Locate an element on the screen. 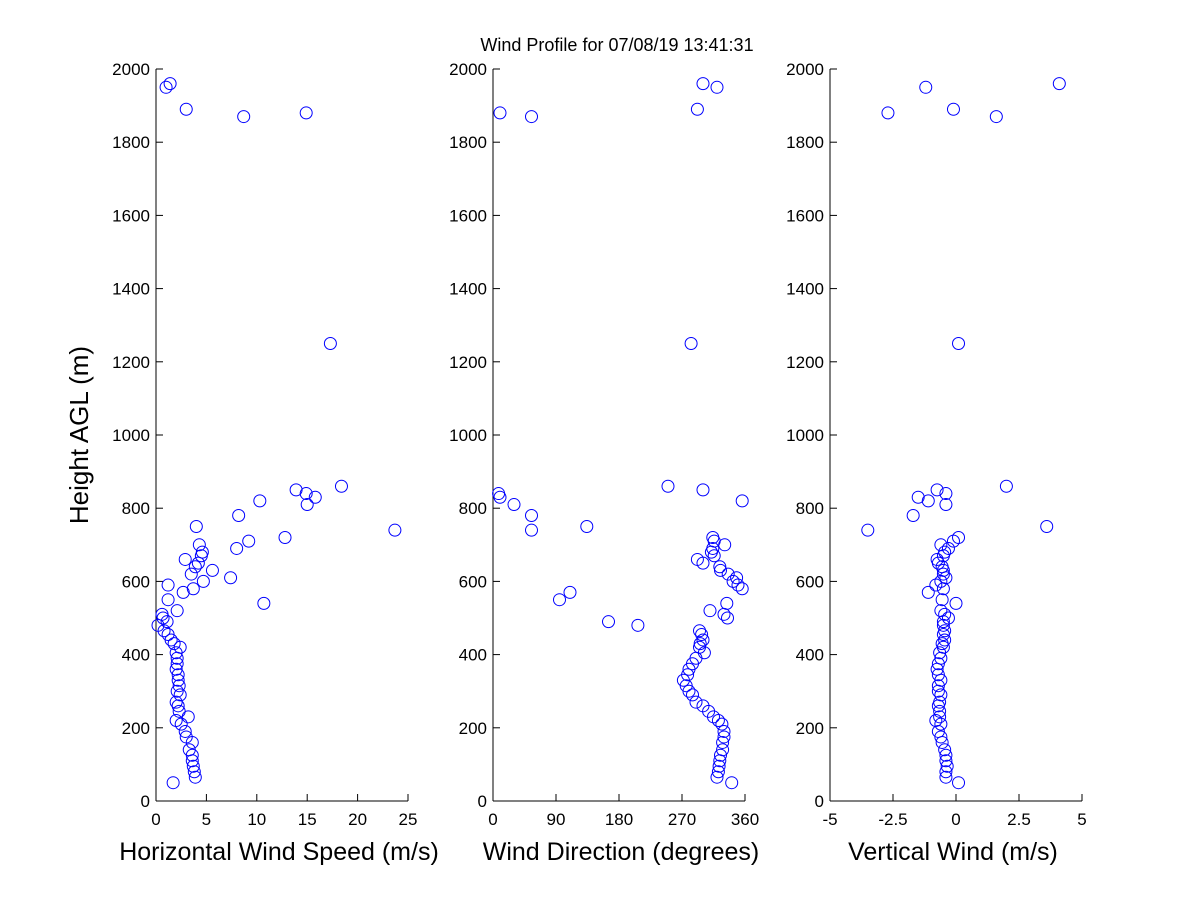 Image resolution: width=1200 pixels, height=900 pixels. y-tick-label: 200 is located at coordinates (136, 728).